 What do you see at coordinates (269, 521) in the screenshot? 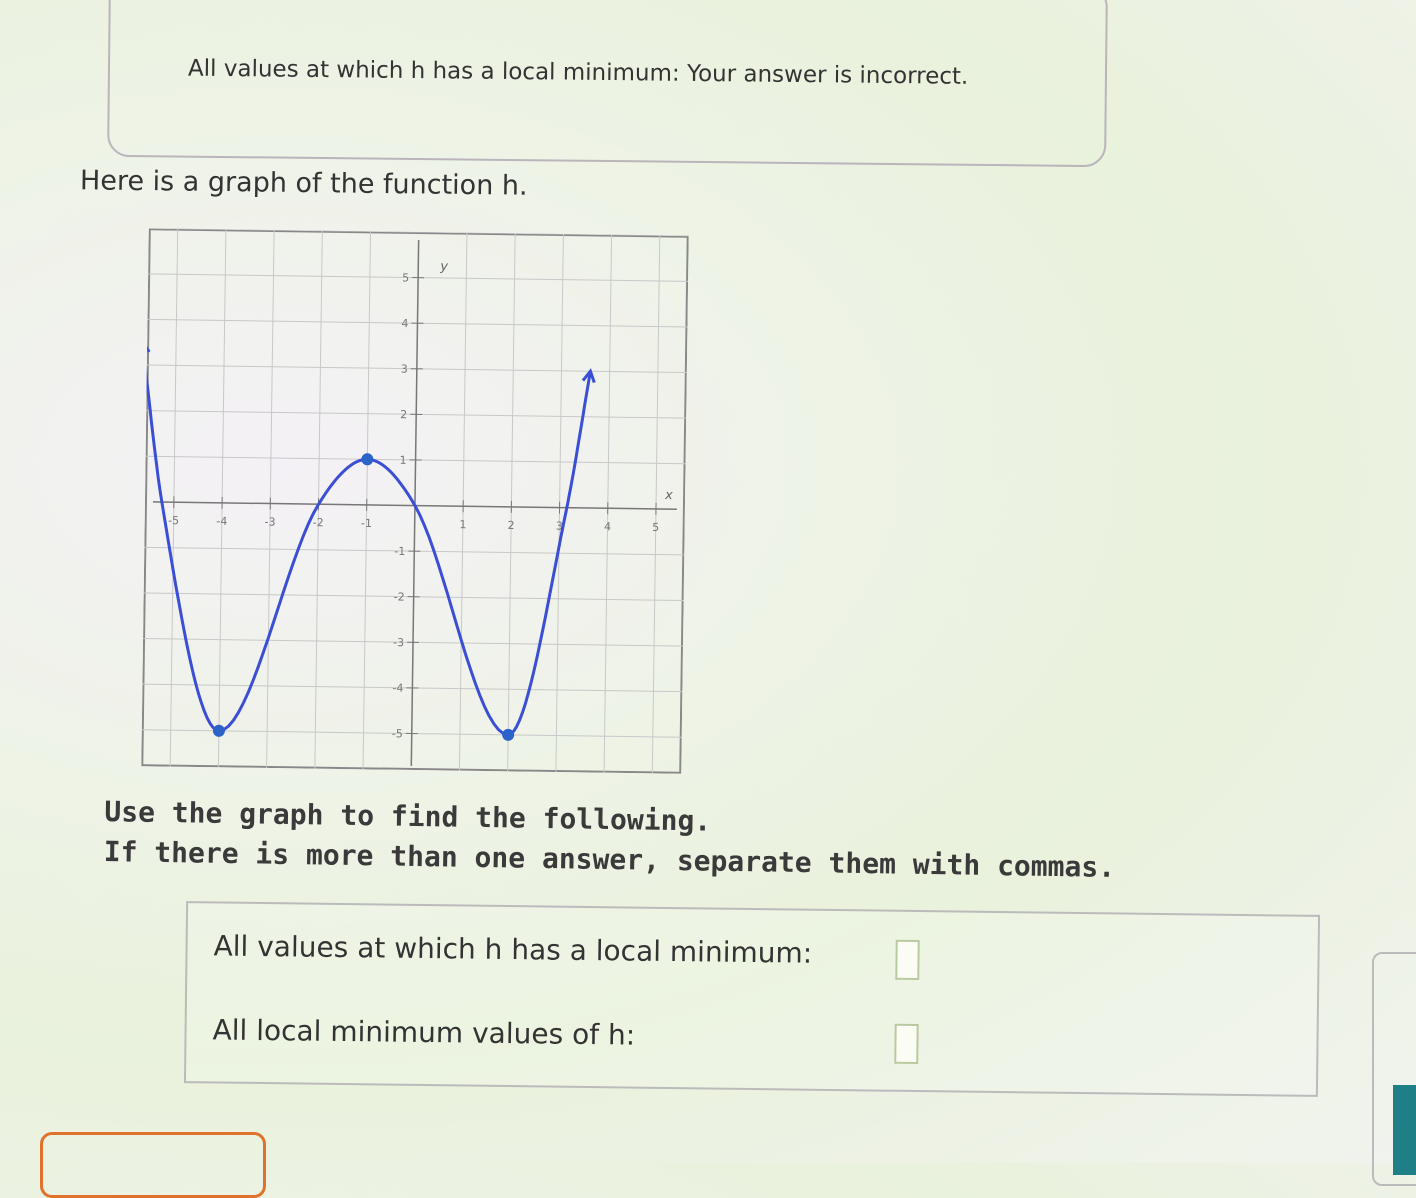
I see `x-tick-label: -3` at bounding box center [269, 521].